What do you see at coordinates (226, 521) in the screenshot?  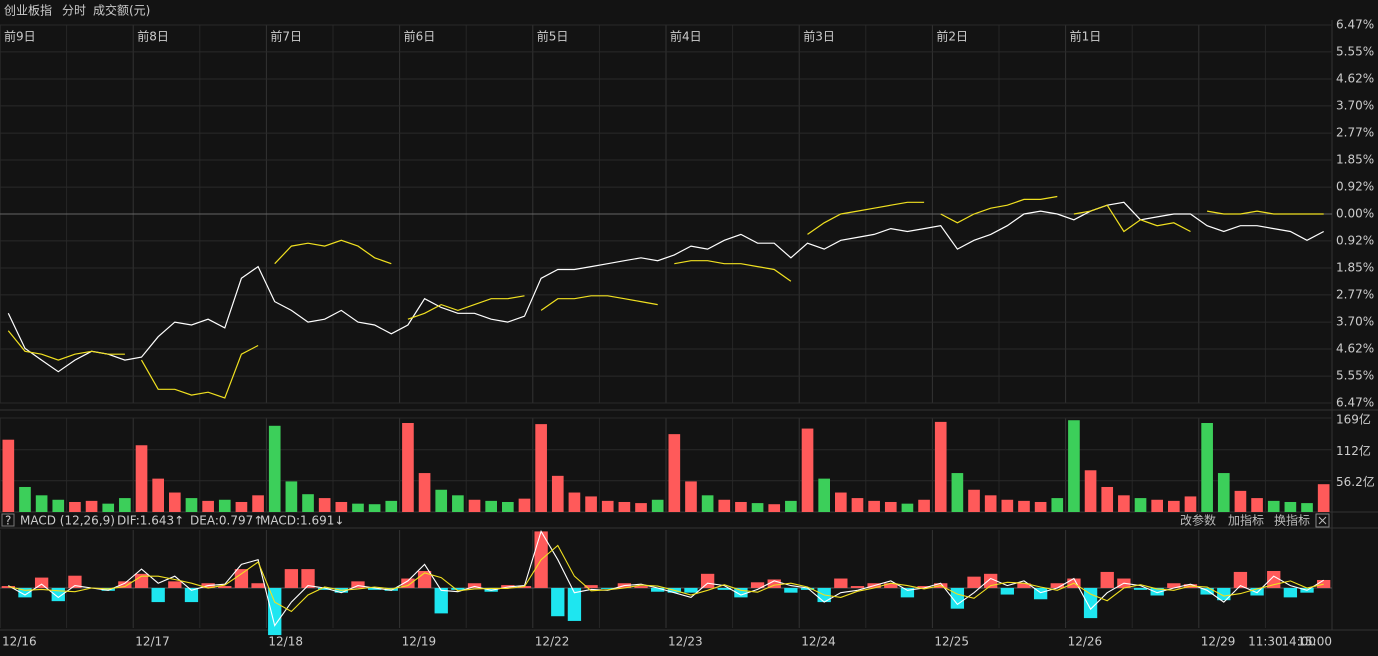 I see `dea-label: DEA:0.797↑` at bounding box center [226, 521].